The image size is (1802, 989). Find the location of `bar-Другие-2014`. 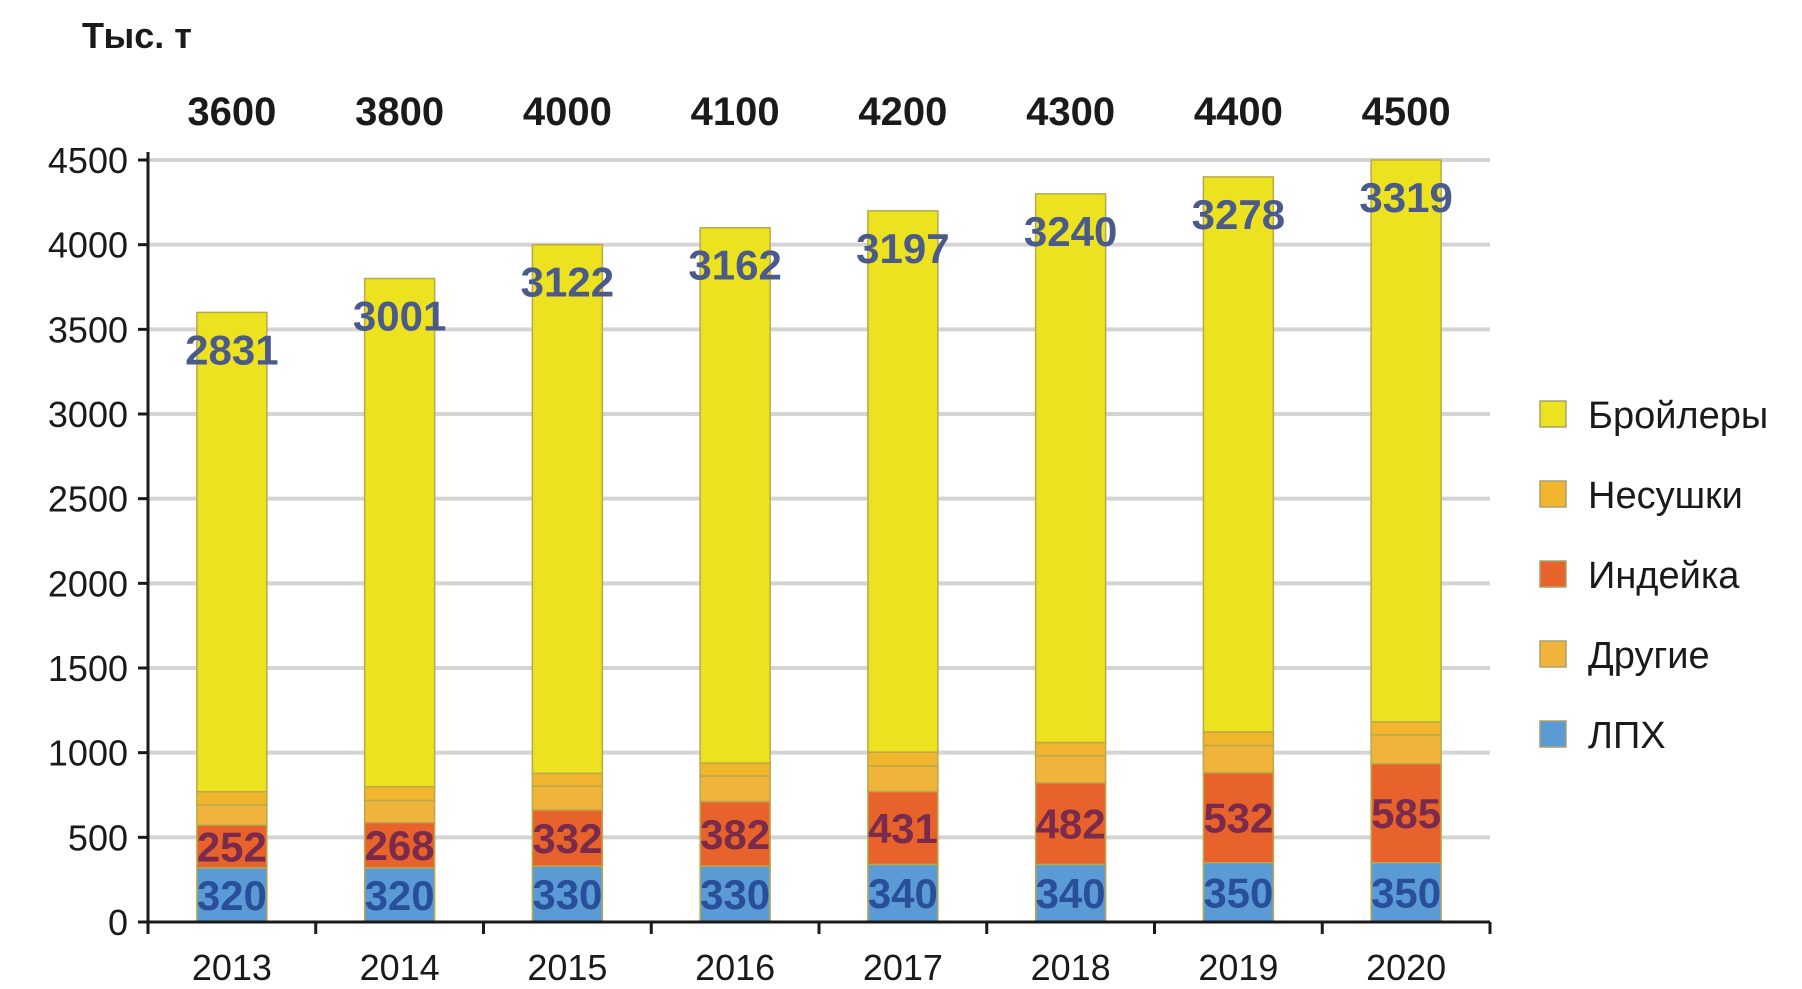

bar-Другие-2014 is located at coordinates (399, 811).